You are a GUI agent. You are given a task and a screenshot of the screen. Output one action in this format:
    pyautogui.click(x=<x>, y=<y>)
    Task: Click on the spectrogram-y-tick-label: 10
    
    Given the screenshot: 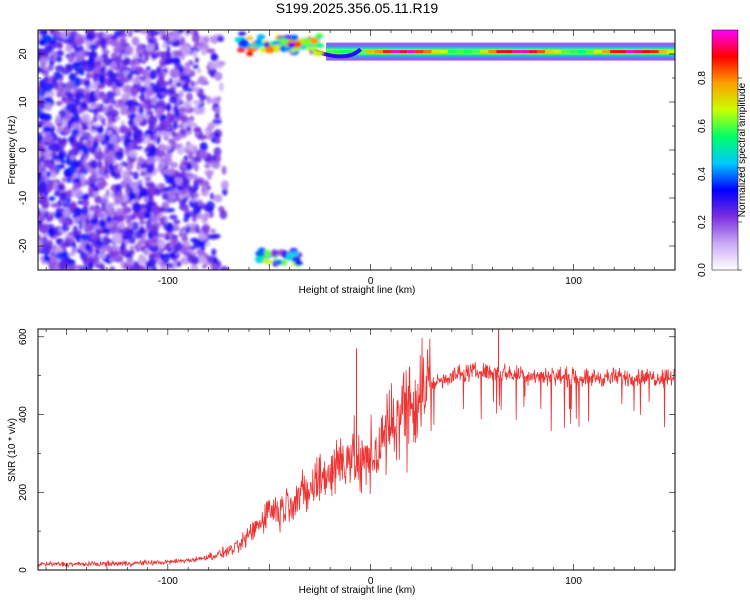 What is the action you would take?
    pyautogui.click(x=23, y=102)
    